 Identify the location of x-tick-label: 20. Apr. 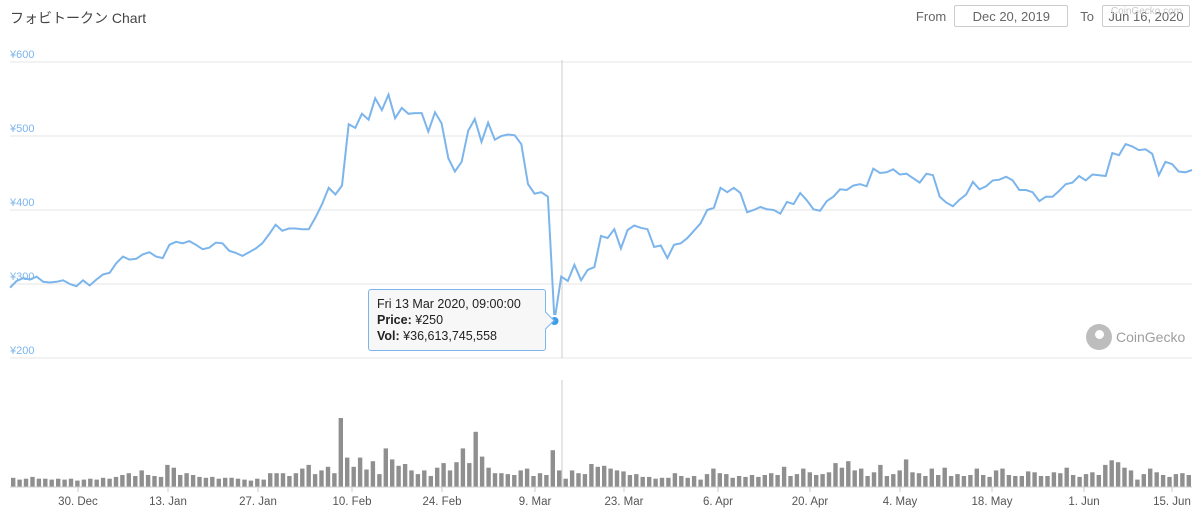
(810, 502).